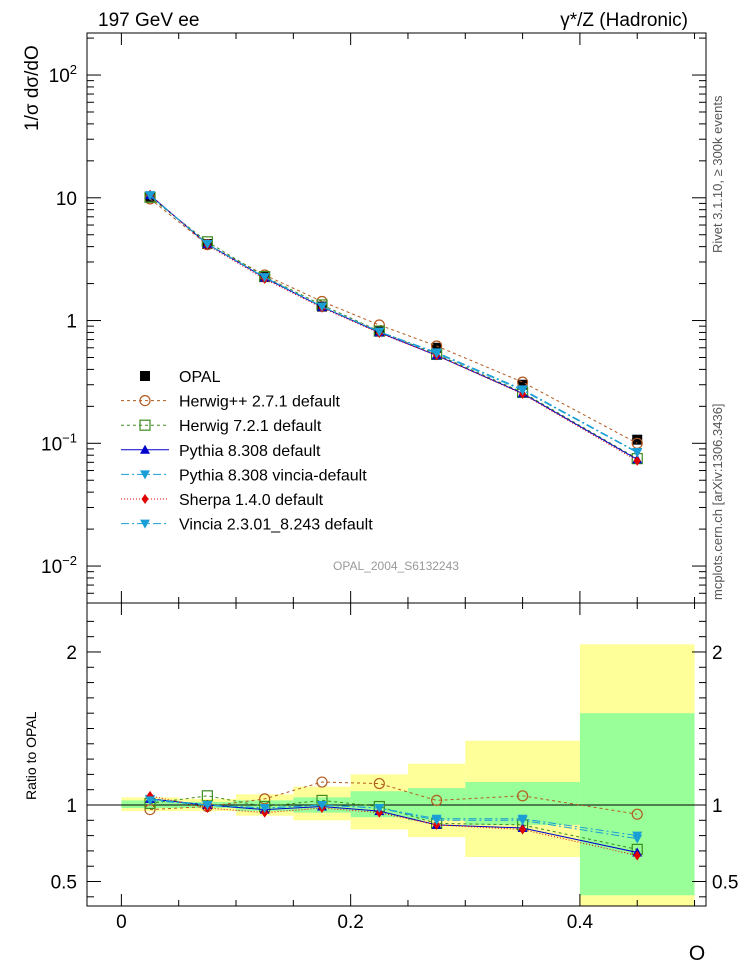 The height and width of the screenshot is (972, 746). Describe the element at coordinates (71, 653) in the screenshot. I see `ratio-y-tick-label: 2` at that location.